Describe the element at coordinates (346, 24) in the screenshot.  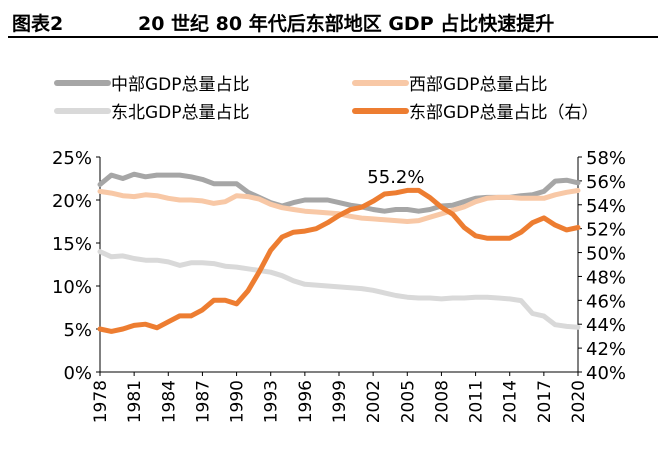
I see `figure-title: 20 世纪 80 年代后东部地区 GDP 占比快速提升` at that location.